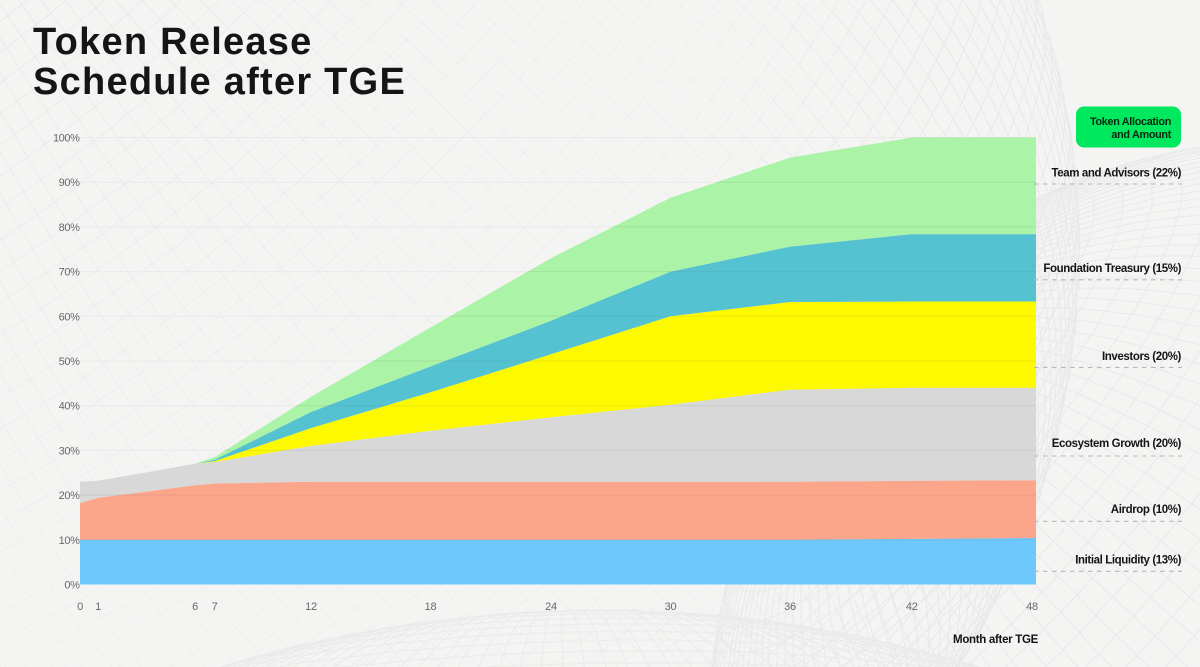  Describe the element at coordinates (69, 407) in the screenshot. I see `svg-text: 40%` at that location.